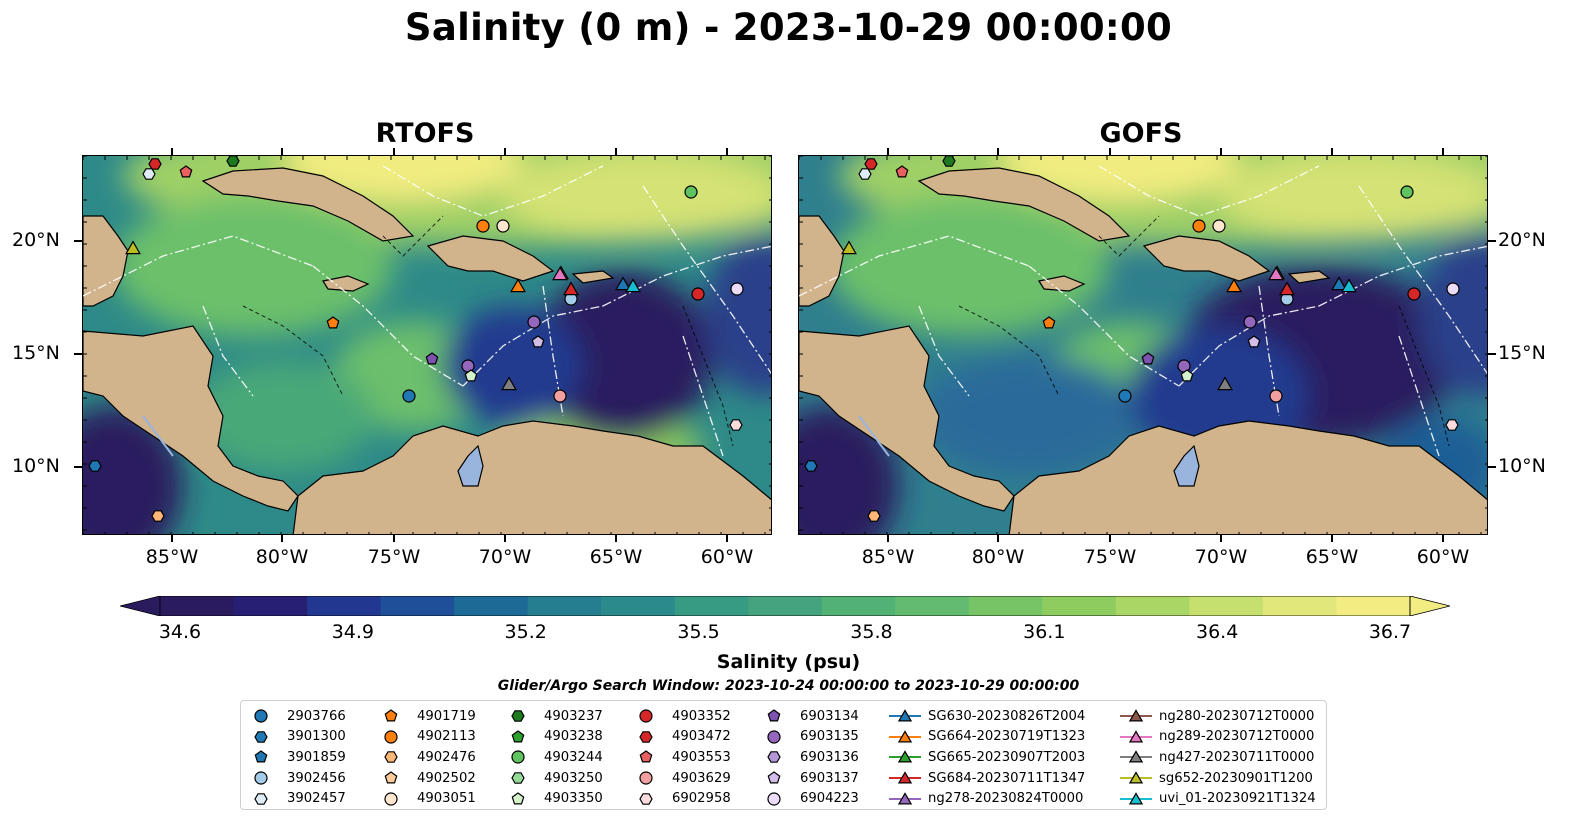 Image resolution: width=1577 pixels, height=827 pixels. Describe the element at coordinates (509, 383) in the screenshot. I see `glider-marker-ng427-20230711T0000` at that location.